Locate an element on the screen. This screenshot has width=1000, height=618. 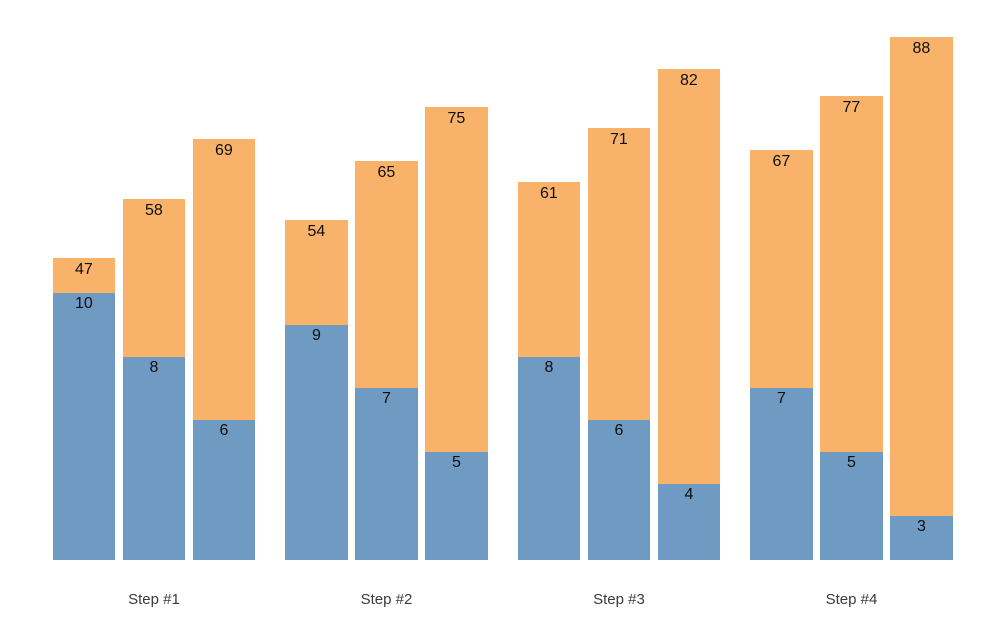
x-axis-label-step2: Step #2 is located at coordinates (386, 599).